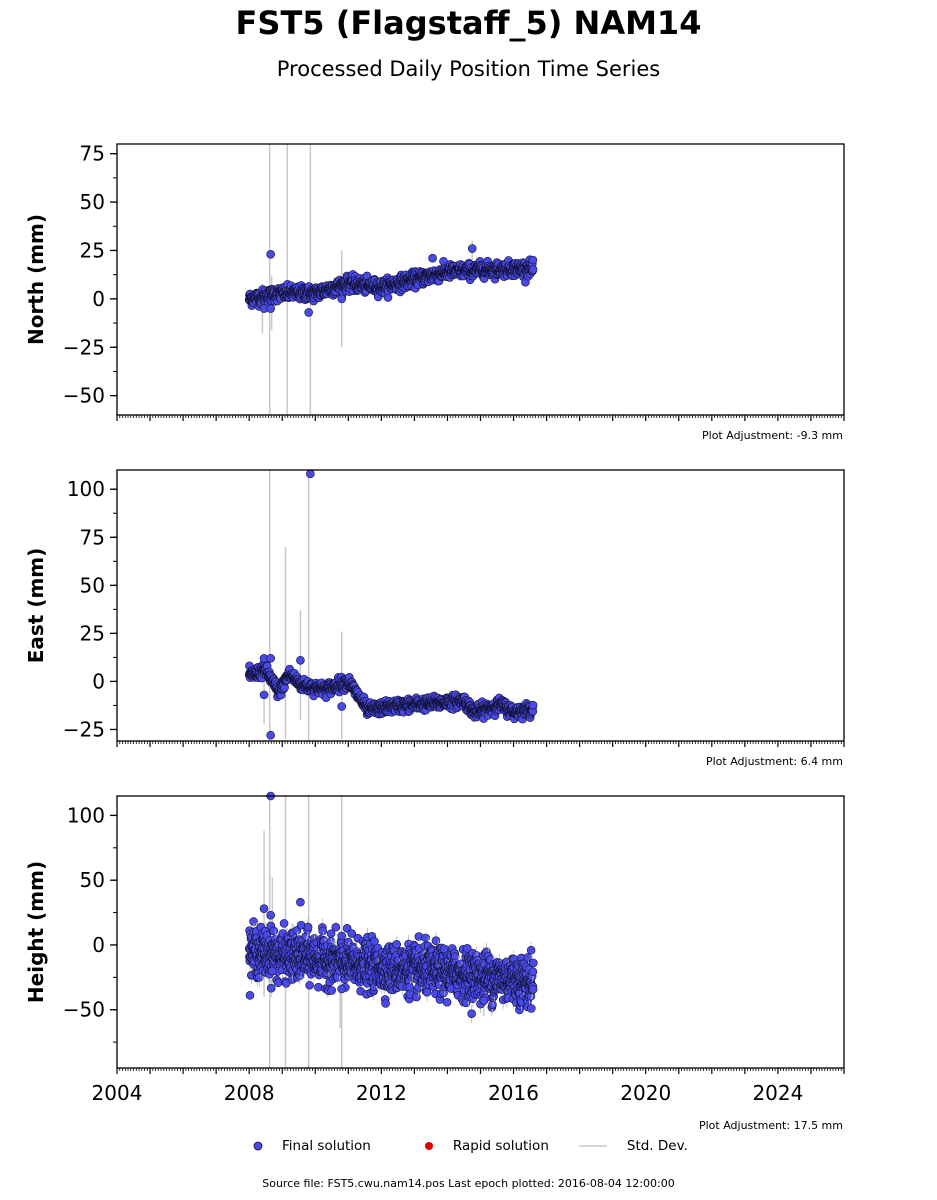  I want to click on rapid-solution-marker, so click(428, 1146).